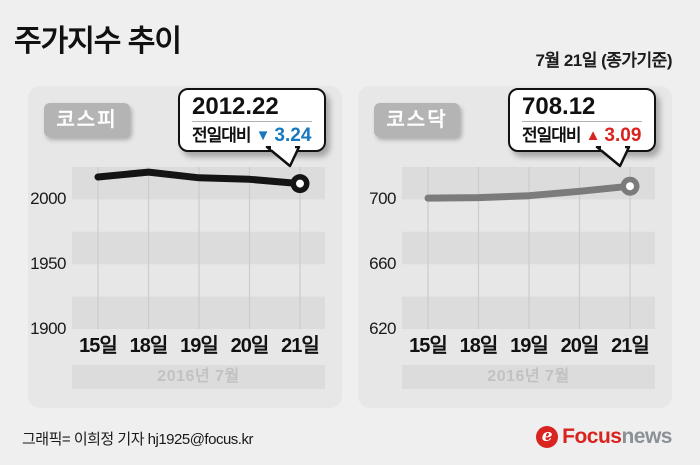 The width and height of the screenshot is (700, 465). What do you see at coordinates (48, 199) in the screenshot?
I see `y-tick-label: 2000` at bounding box center [48, 199].